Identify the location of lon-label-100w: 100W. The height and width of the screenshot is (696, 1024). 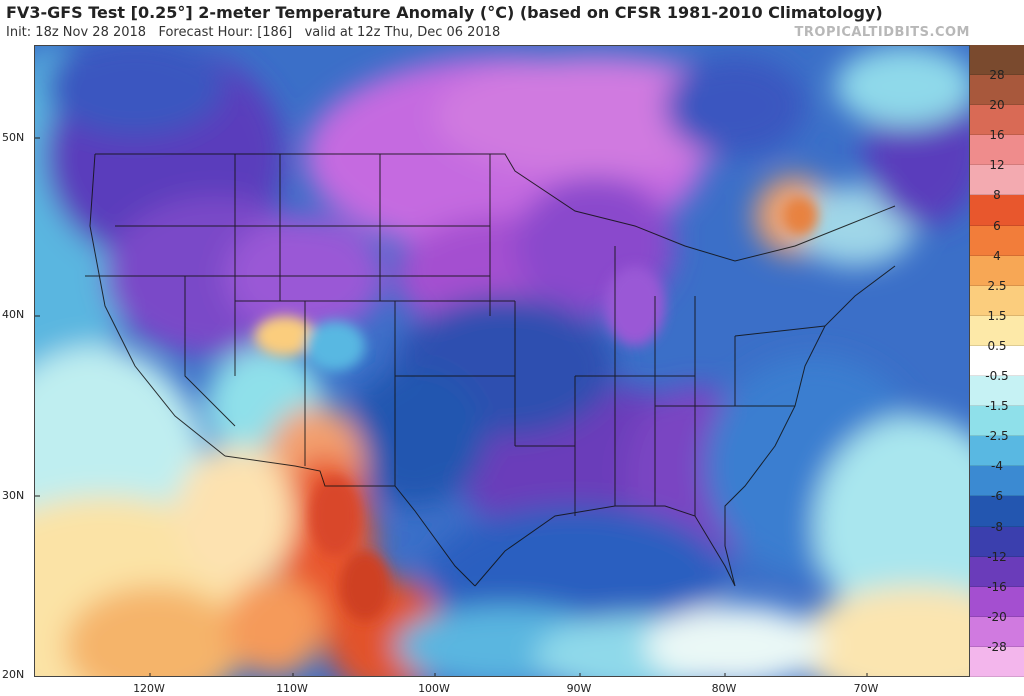
(434, 688).